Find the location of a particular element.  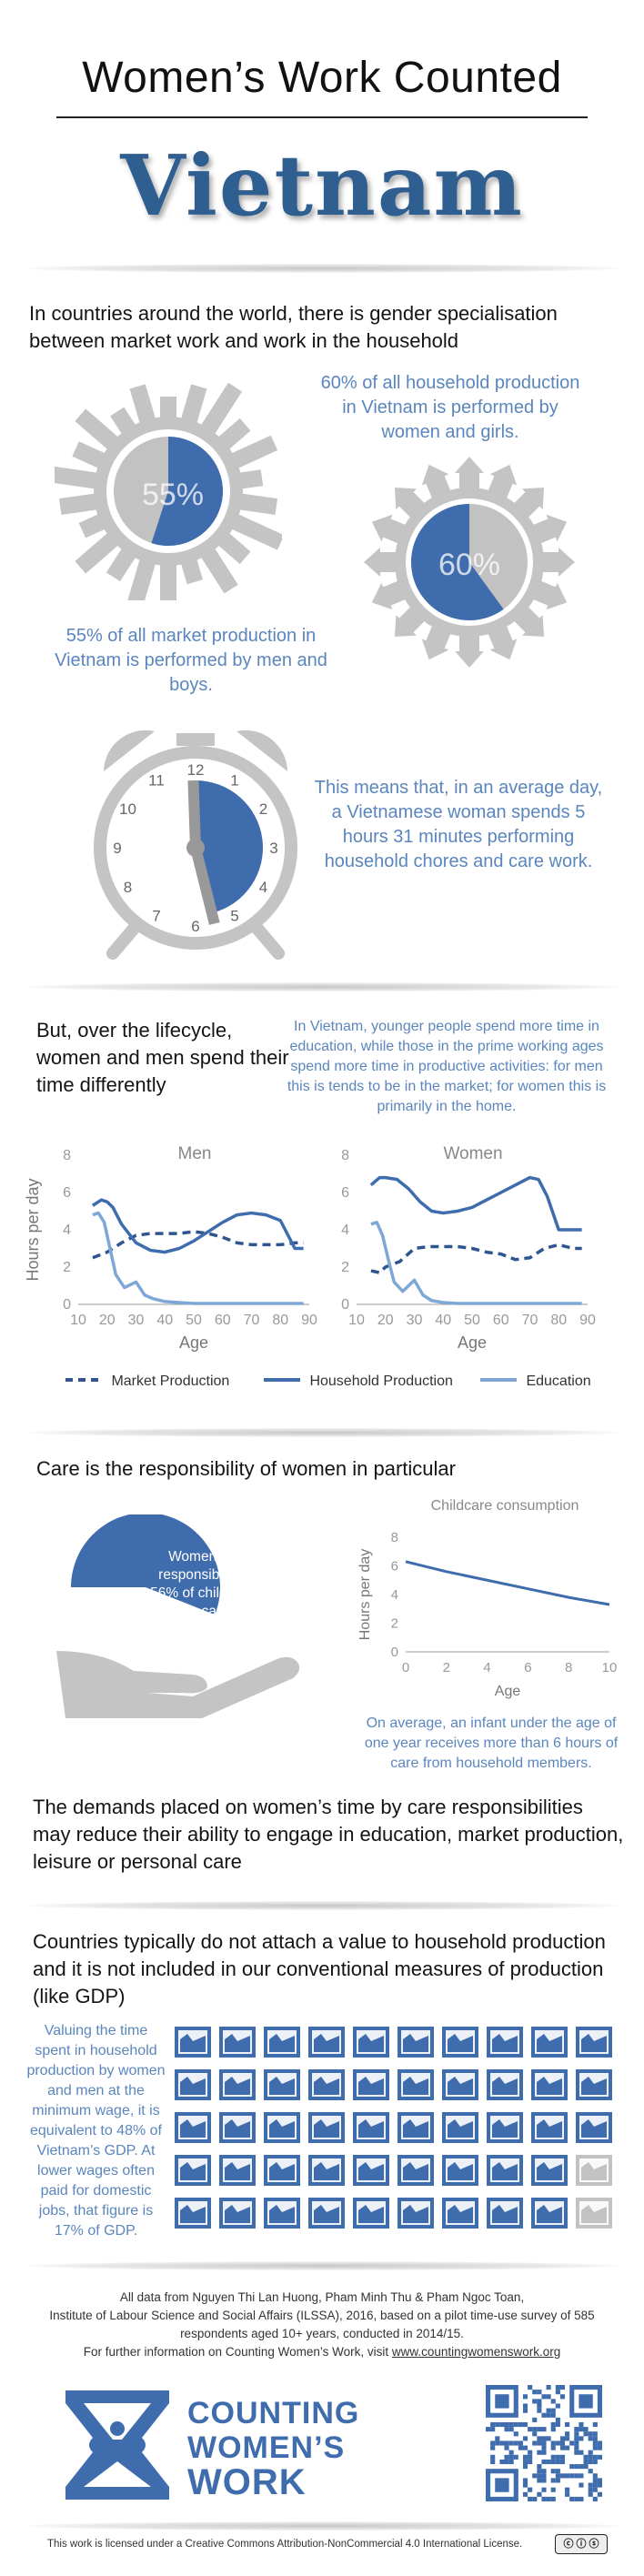

household-pie-slice is located at coordinates (457, 562).